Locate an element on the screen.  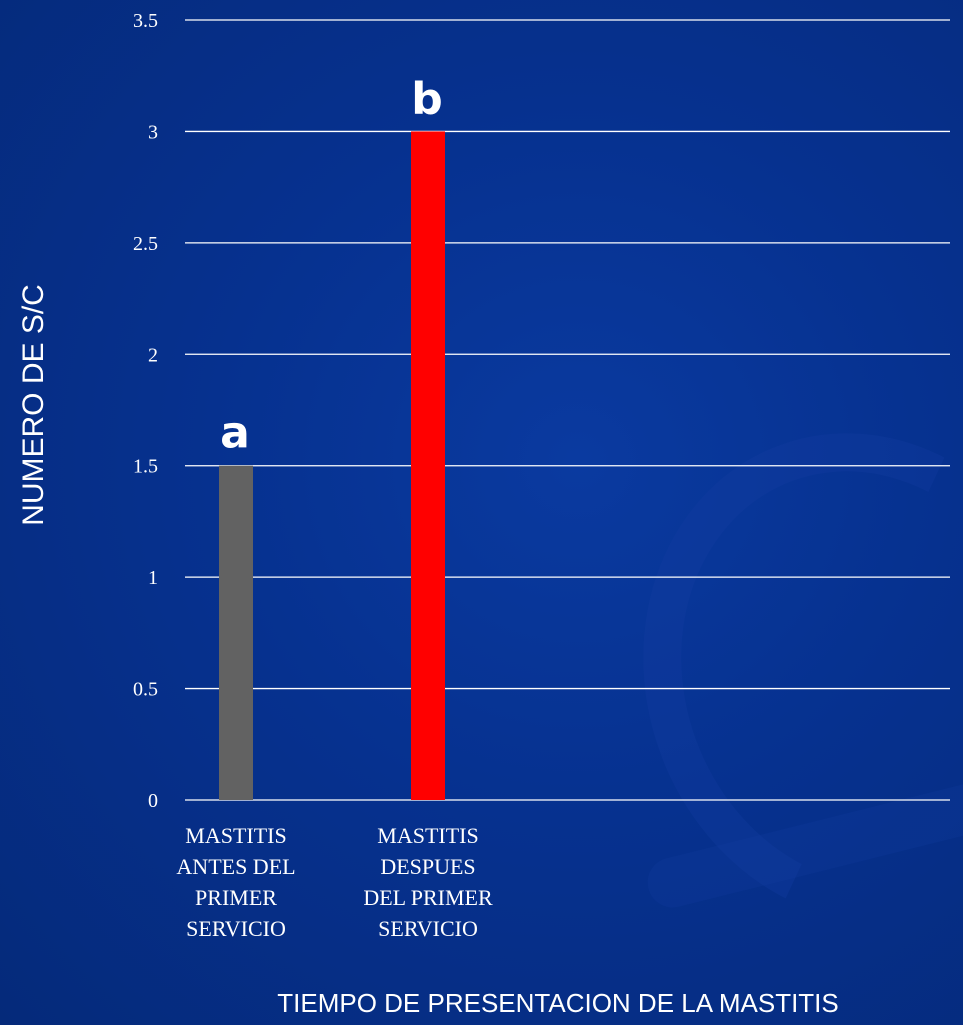
y-tick-label-4: 2 is located at coordinates (153, 355).